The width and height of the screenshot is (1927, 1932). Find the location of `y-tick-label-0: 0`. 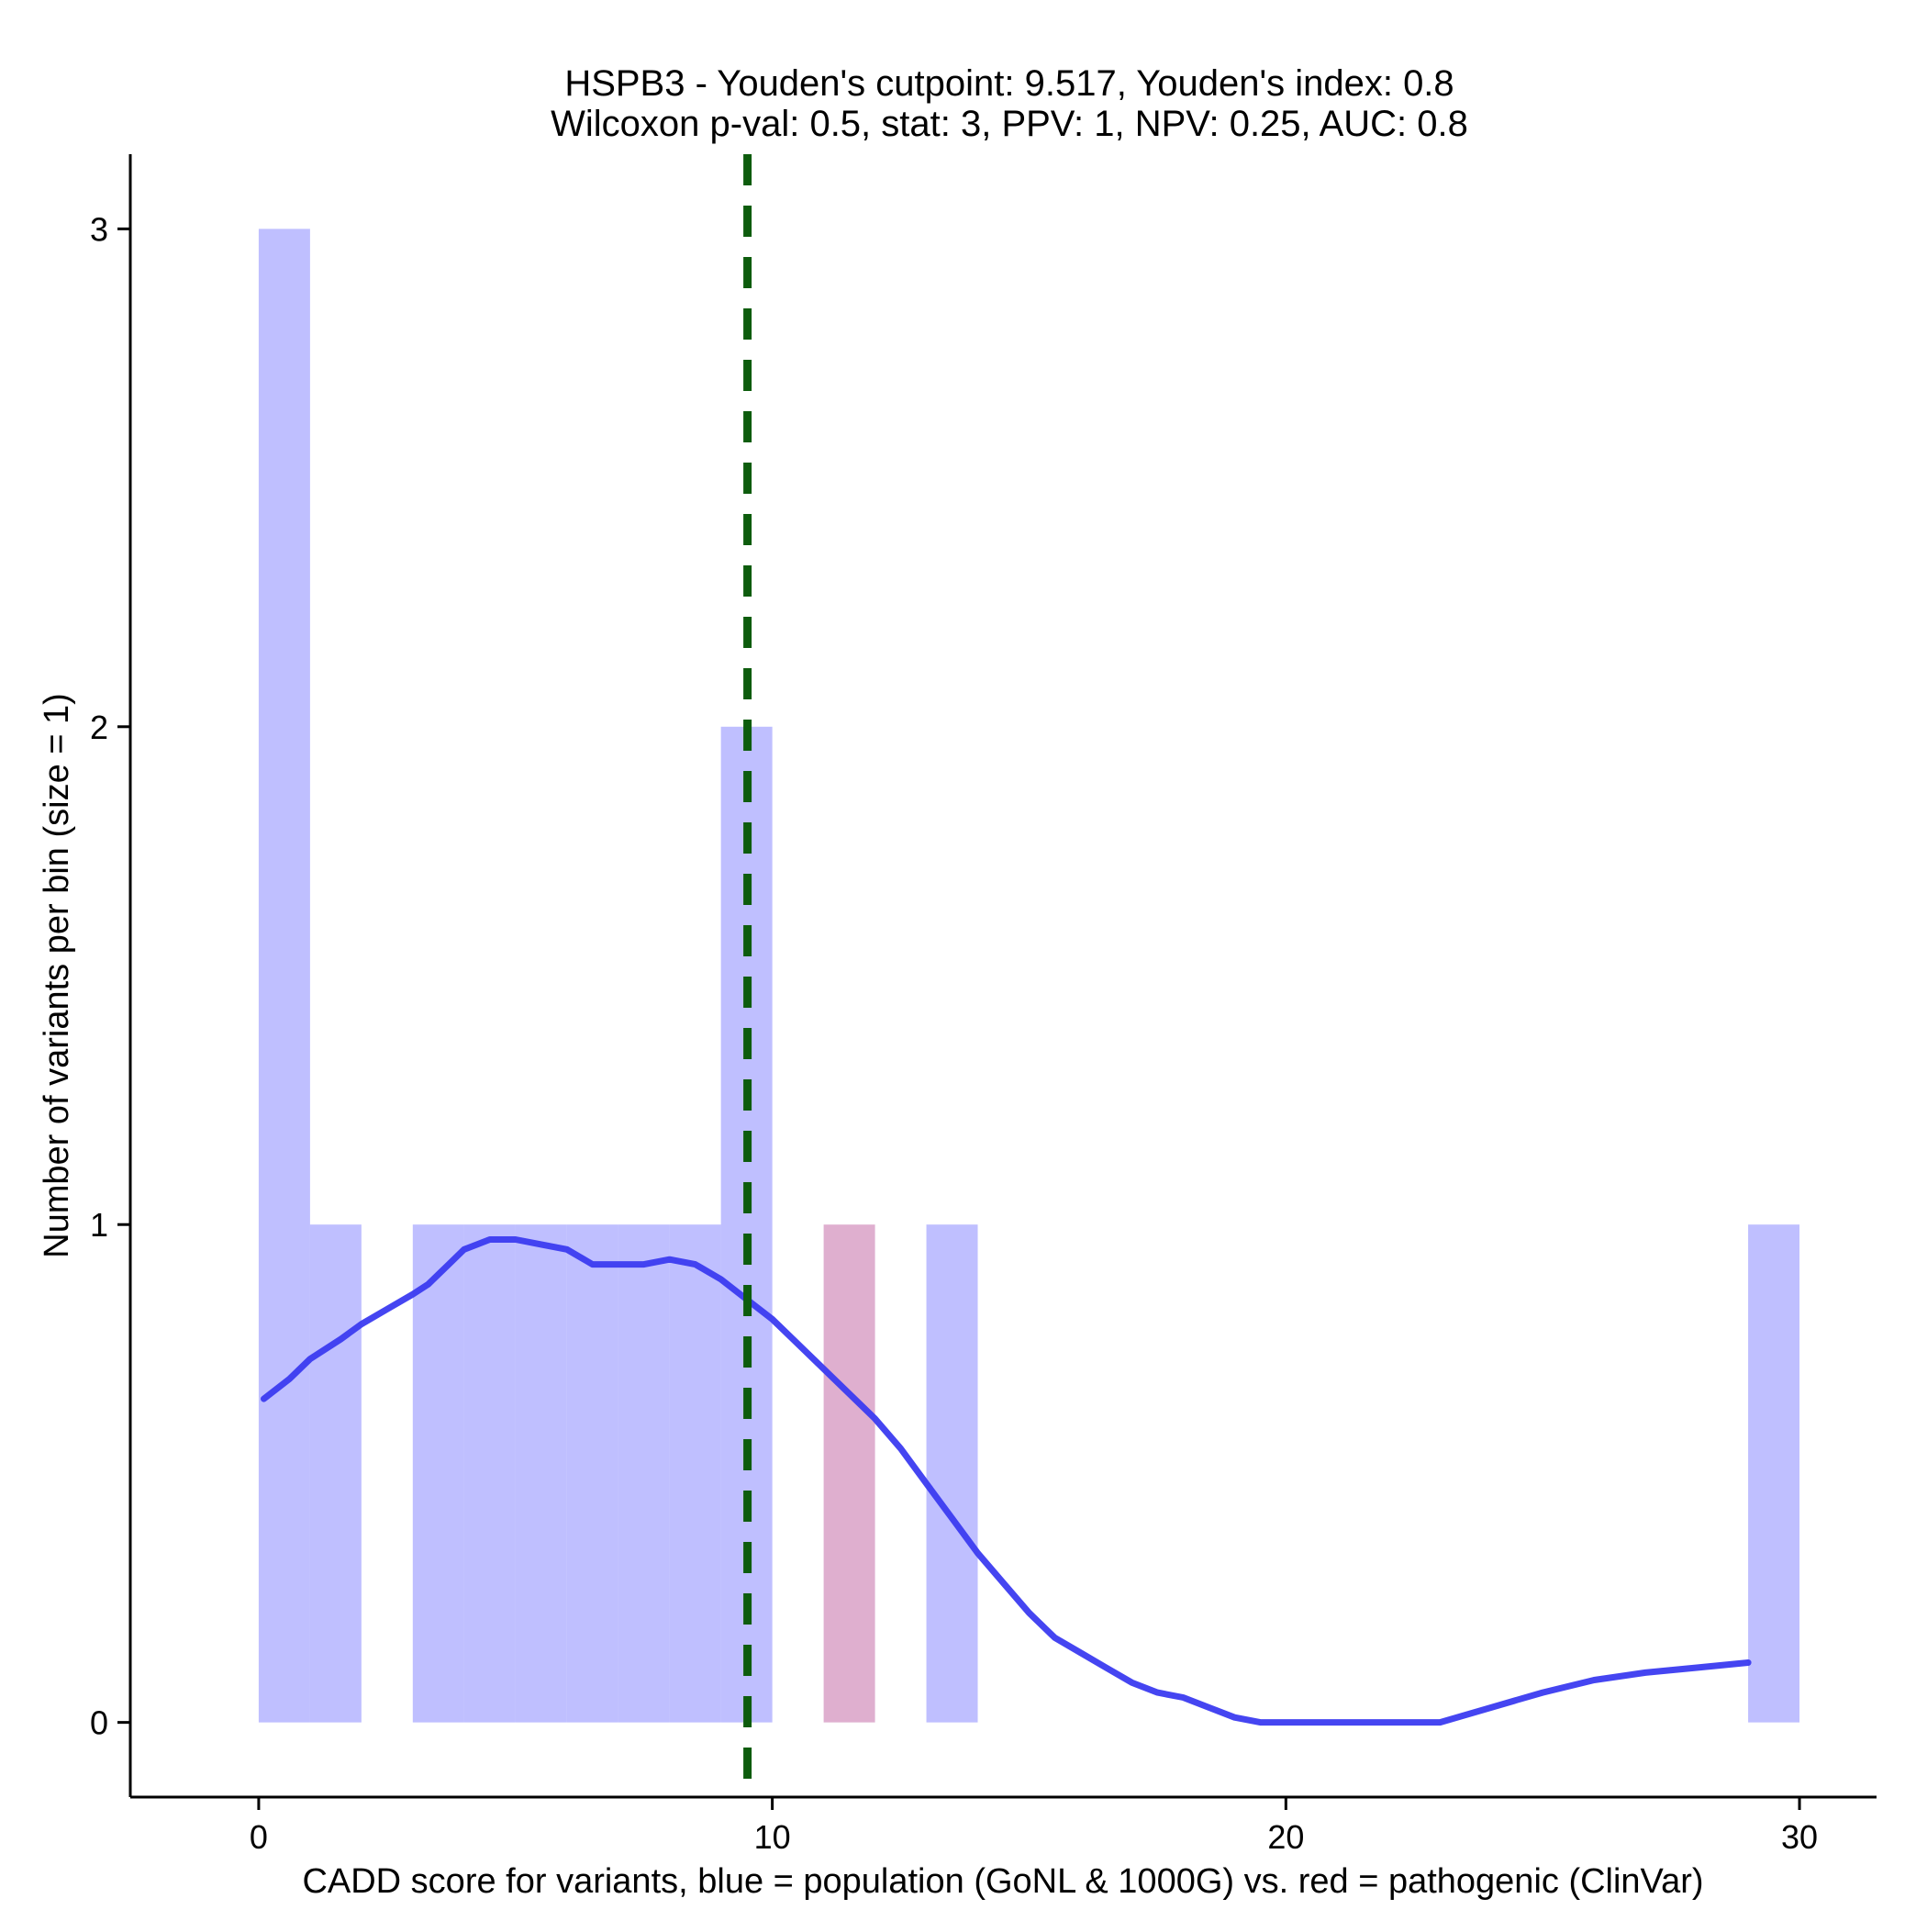

y-tick-label-0: 0 is located at coordinates (99, 1723).